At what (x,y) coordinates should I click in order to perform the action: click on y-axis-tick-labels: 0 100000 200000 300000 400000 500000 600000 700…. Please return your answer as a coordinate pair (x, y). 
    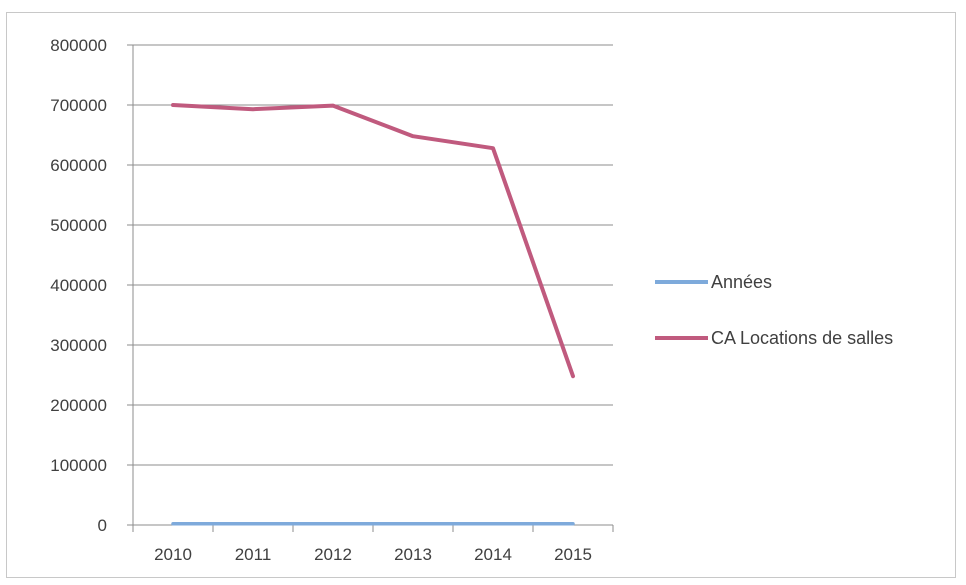
    Looking at the image, I should click on (78, 285).